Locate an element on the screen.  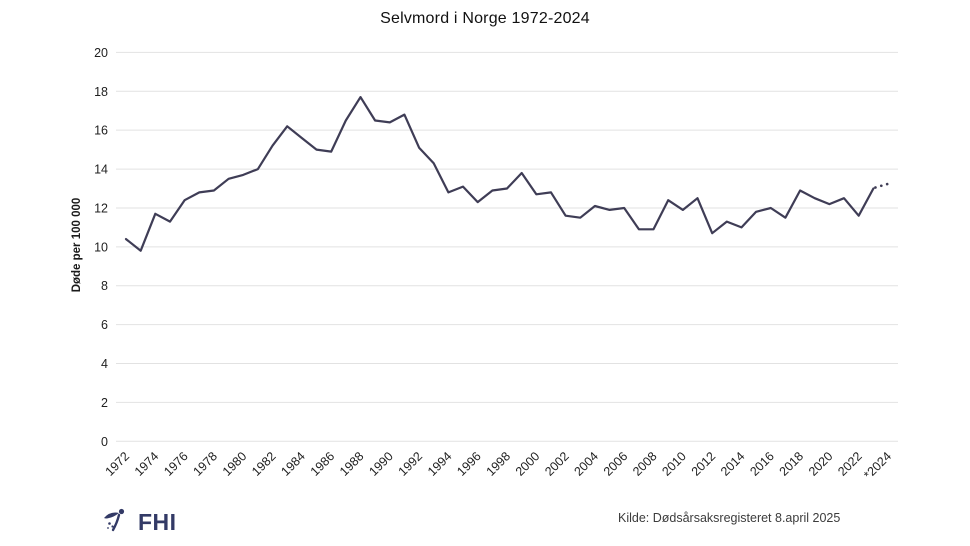
x-tick-label: 1984 is located at coordinates (293, 464).